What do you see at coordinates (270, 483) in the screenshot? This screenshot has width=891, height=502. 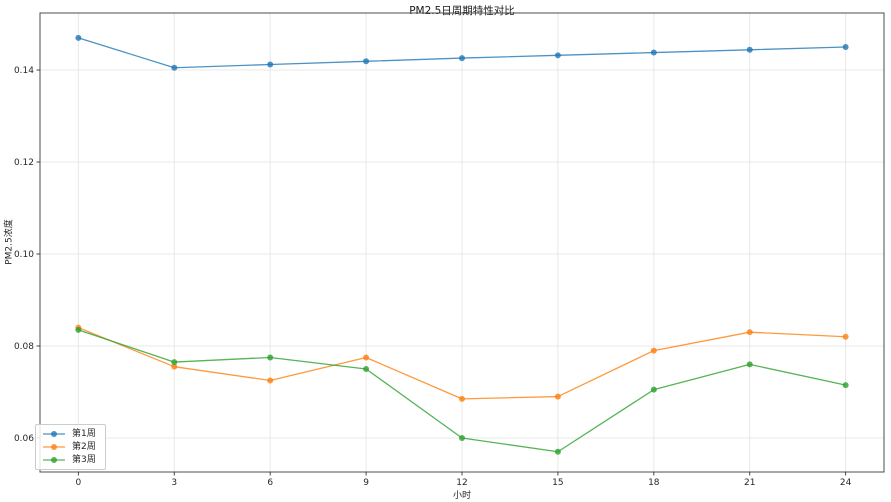 I see `x-tick-label: 6` at bounding box center [270, 483].